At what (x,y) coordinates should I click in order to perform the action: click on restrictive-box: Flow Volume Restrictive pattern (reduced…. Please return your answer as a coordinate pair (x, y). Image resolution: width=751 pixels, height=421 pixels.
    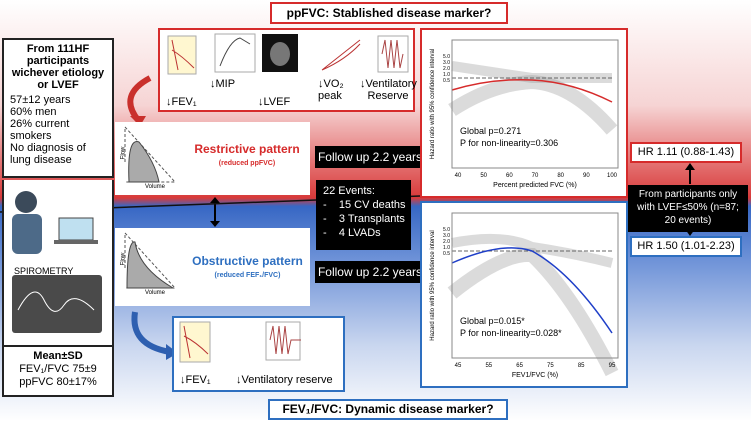
    Looking at the image, I should click on (212, 158).